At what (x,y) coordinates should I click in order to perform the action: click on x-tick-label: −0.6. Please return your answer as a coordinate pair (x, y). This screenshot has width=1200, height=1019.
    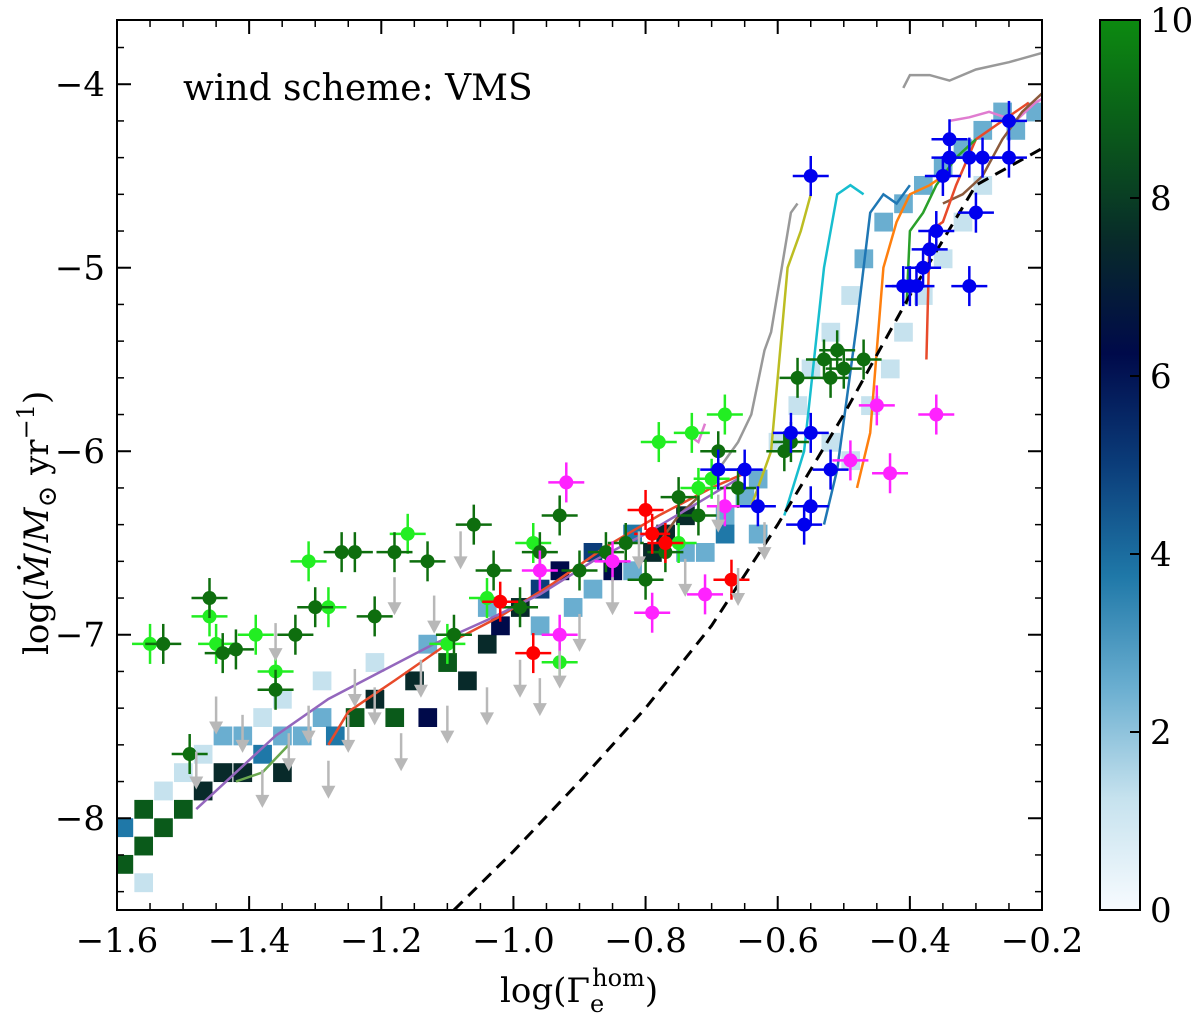
    Looking at the image, I should click on (777, 941).